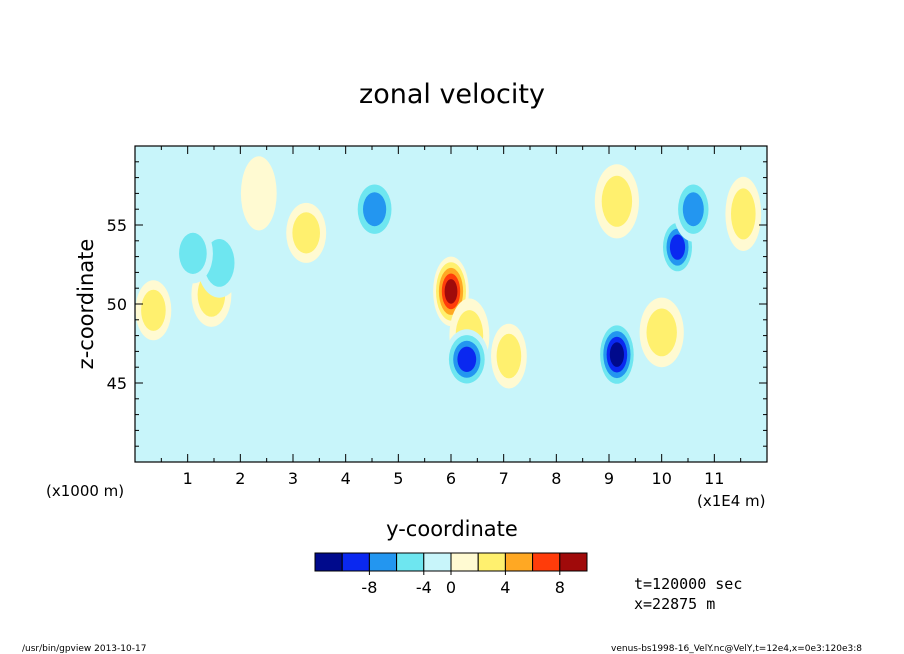 The width and height of the screenshot is (904, 654). What do you see at coordinates (117, 225) in the screenshot?
I see `y-tick-label: 55` at bounding box center [117, 225].